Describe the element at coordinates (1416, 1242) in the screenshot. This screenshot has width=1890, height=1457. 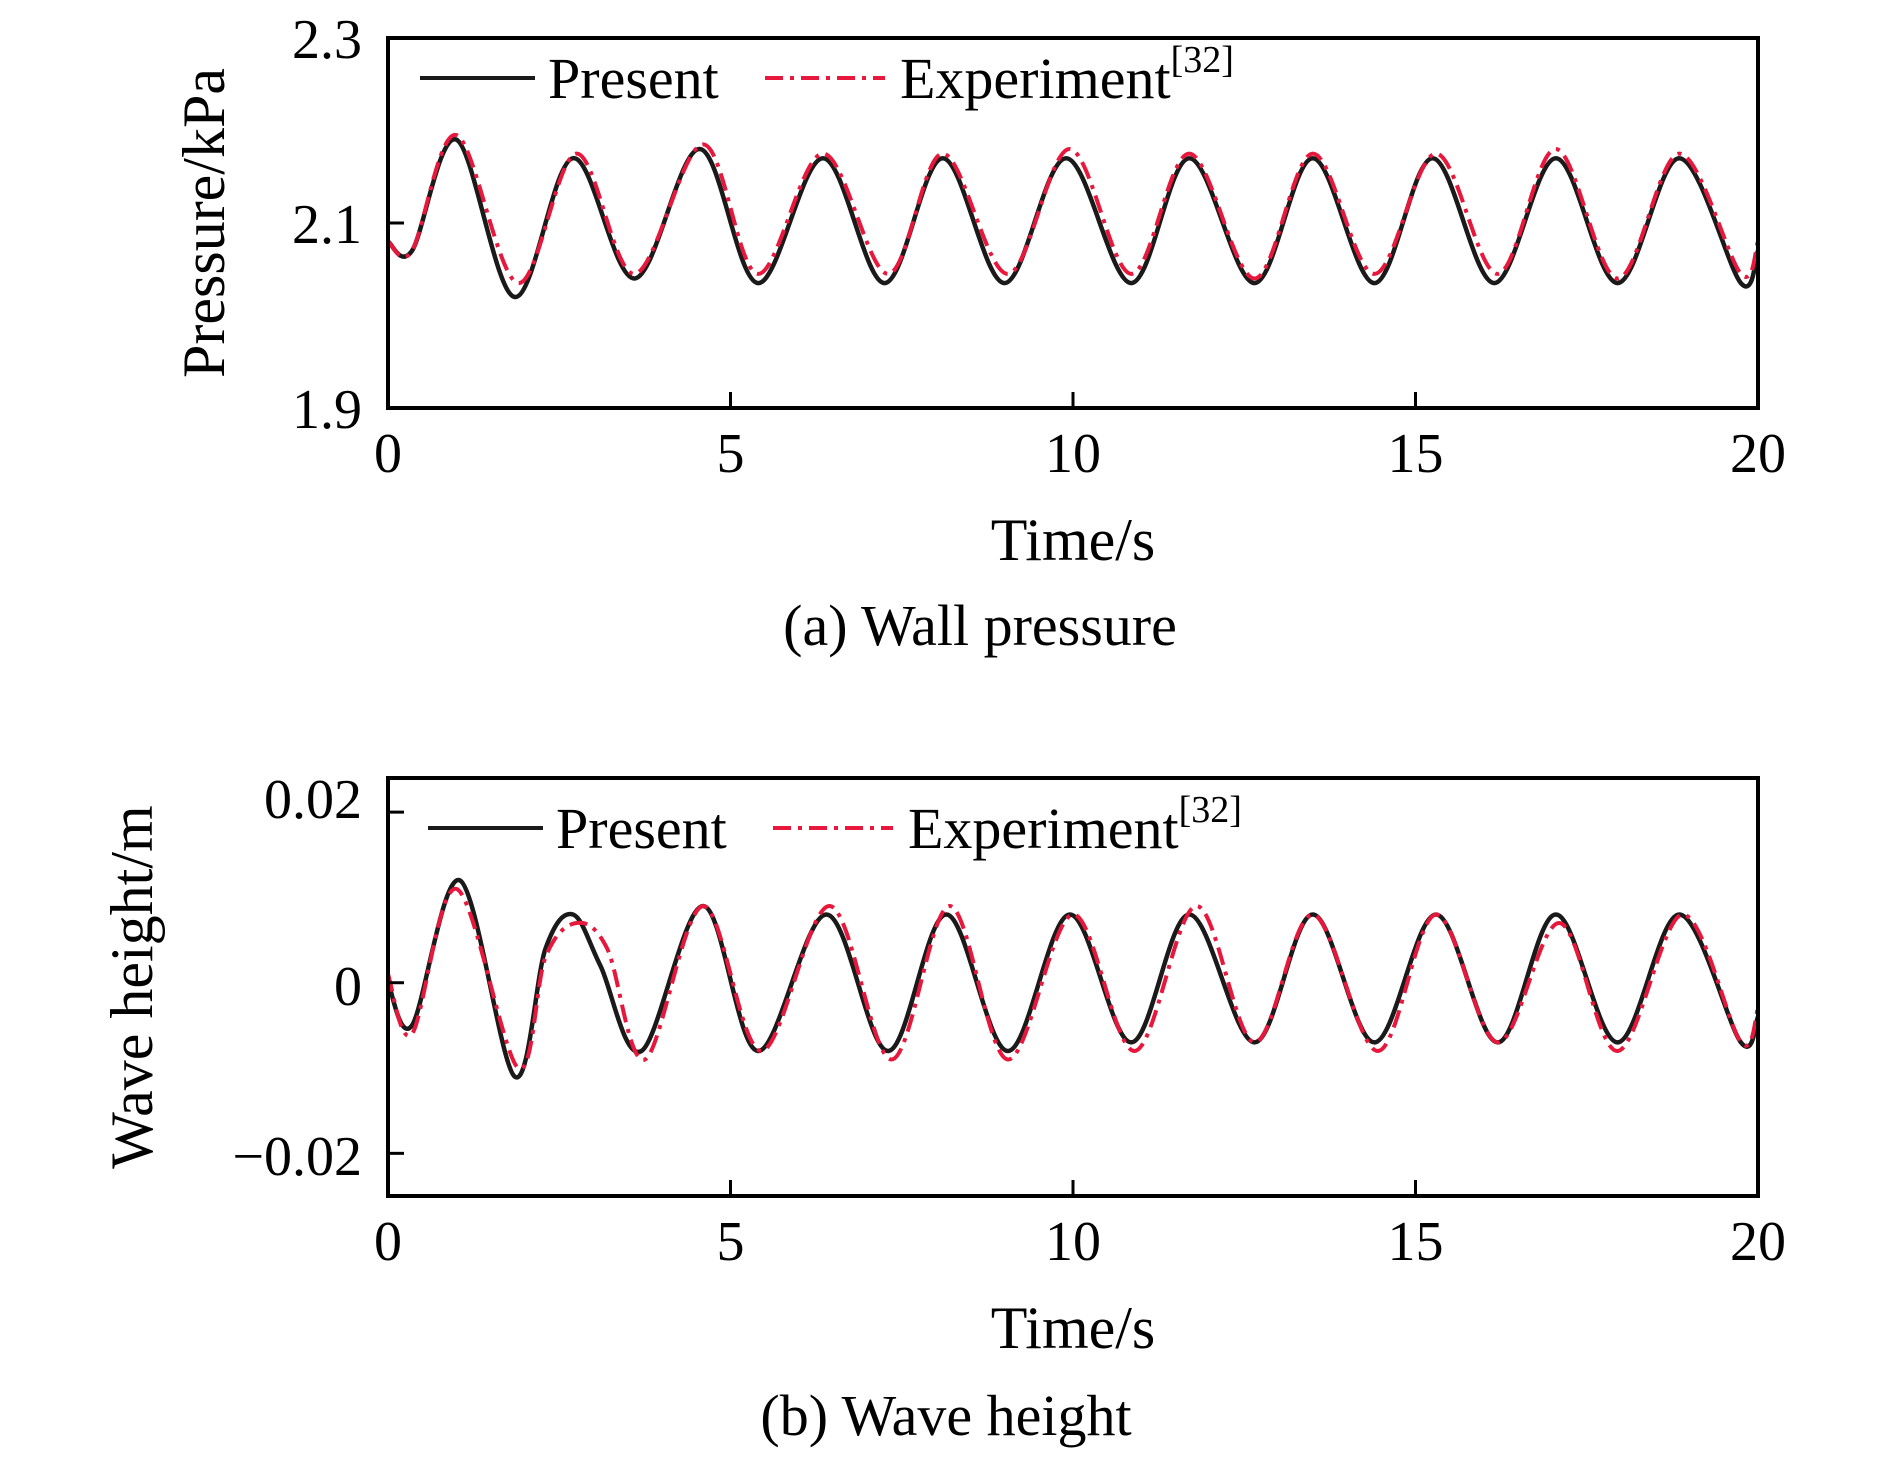
I see `panel-b-xtick-label-15: 15` at that location.